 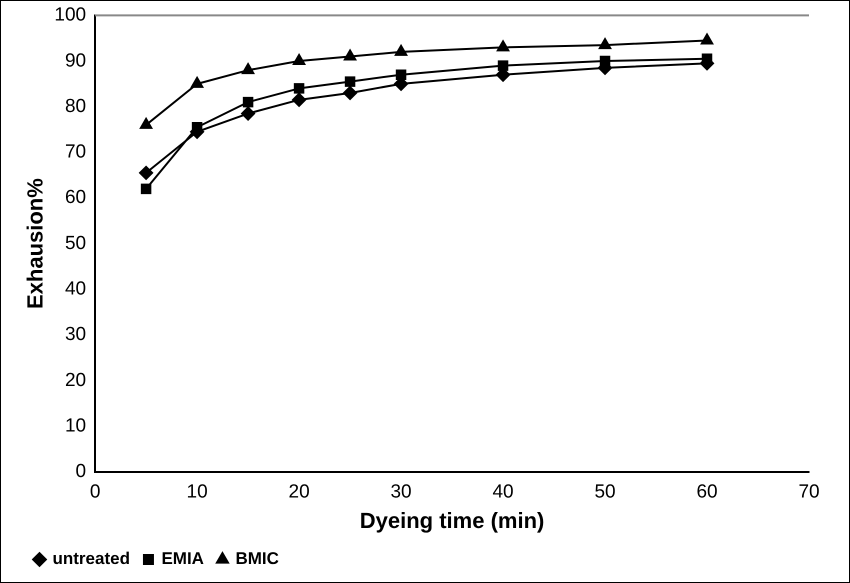 I want to click on x-tick-label: 60, so click(x=707, y=491).